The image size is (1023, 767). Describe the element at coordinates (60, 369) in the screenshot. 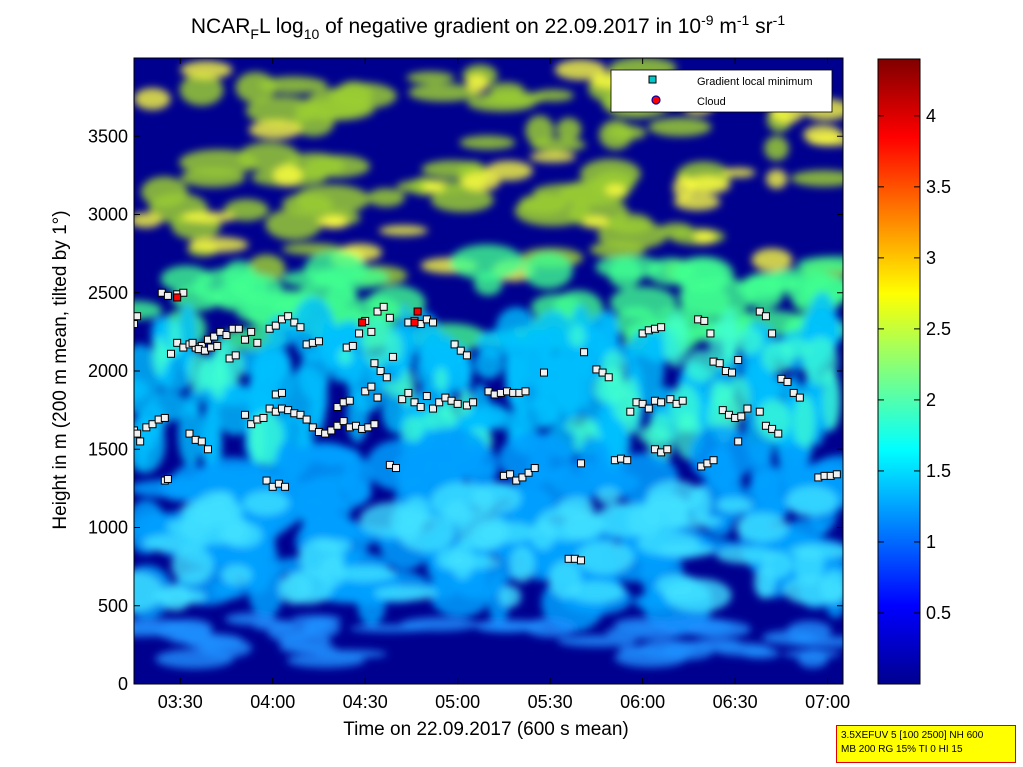

I see `y-axis-label: Height in m (200 m mean, tilted by 1°)` at that location.